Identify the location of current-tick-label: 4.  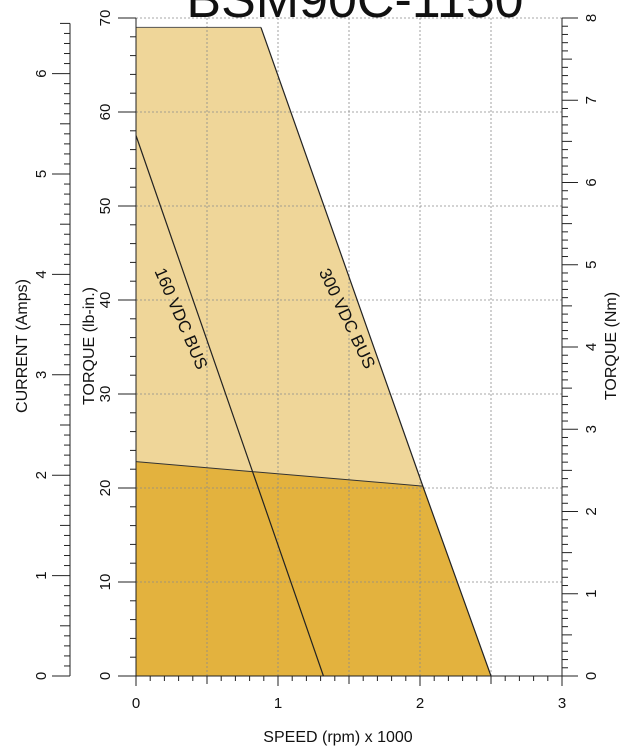
(41, 274).